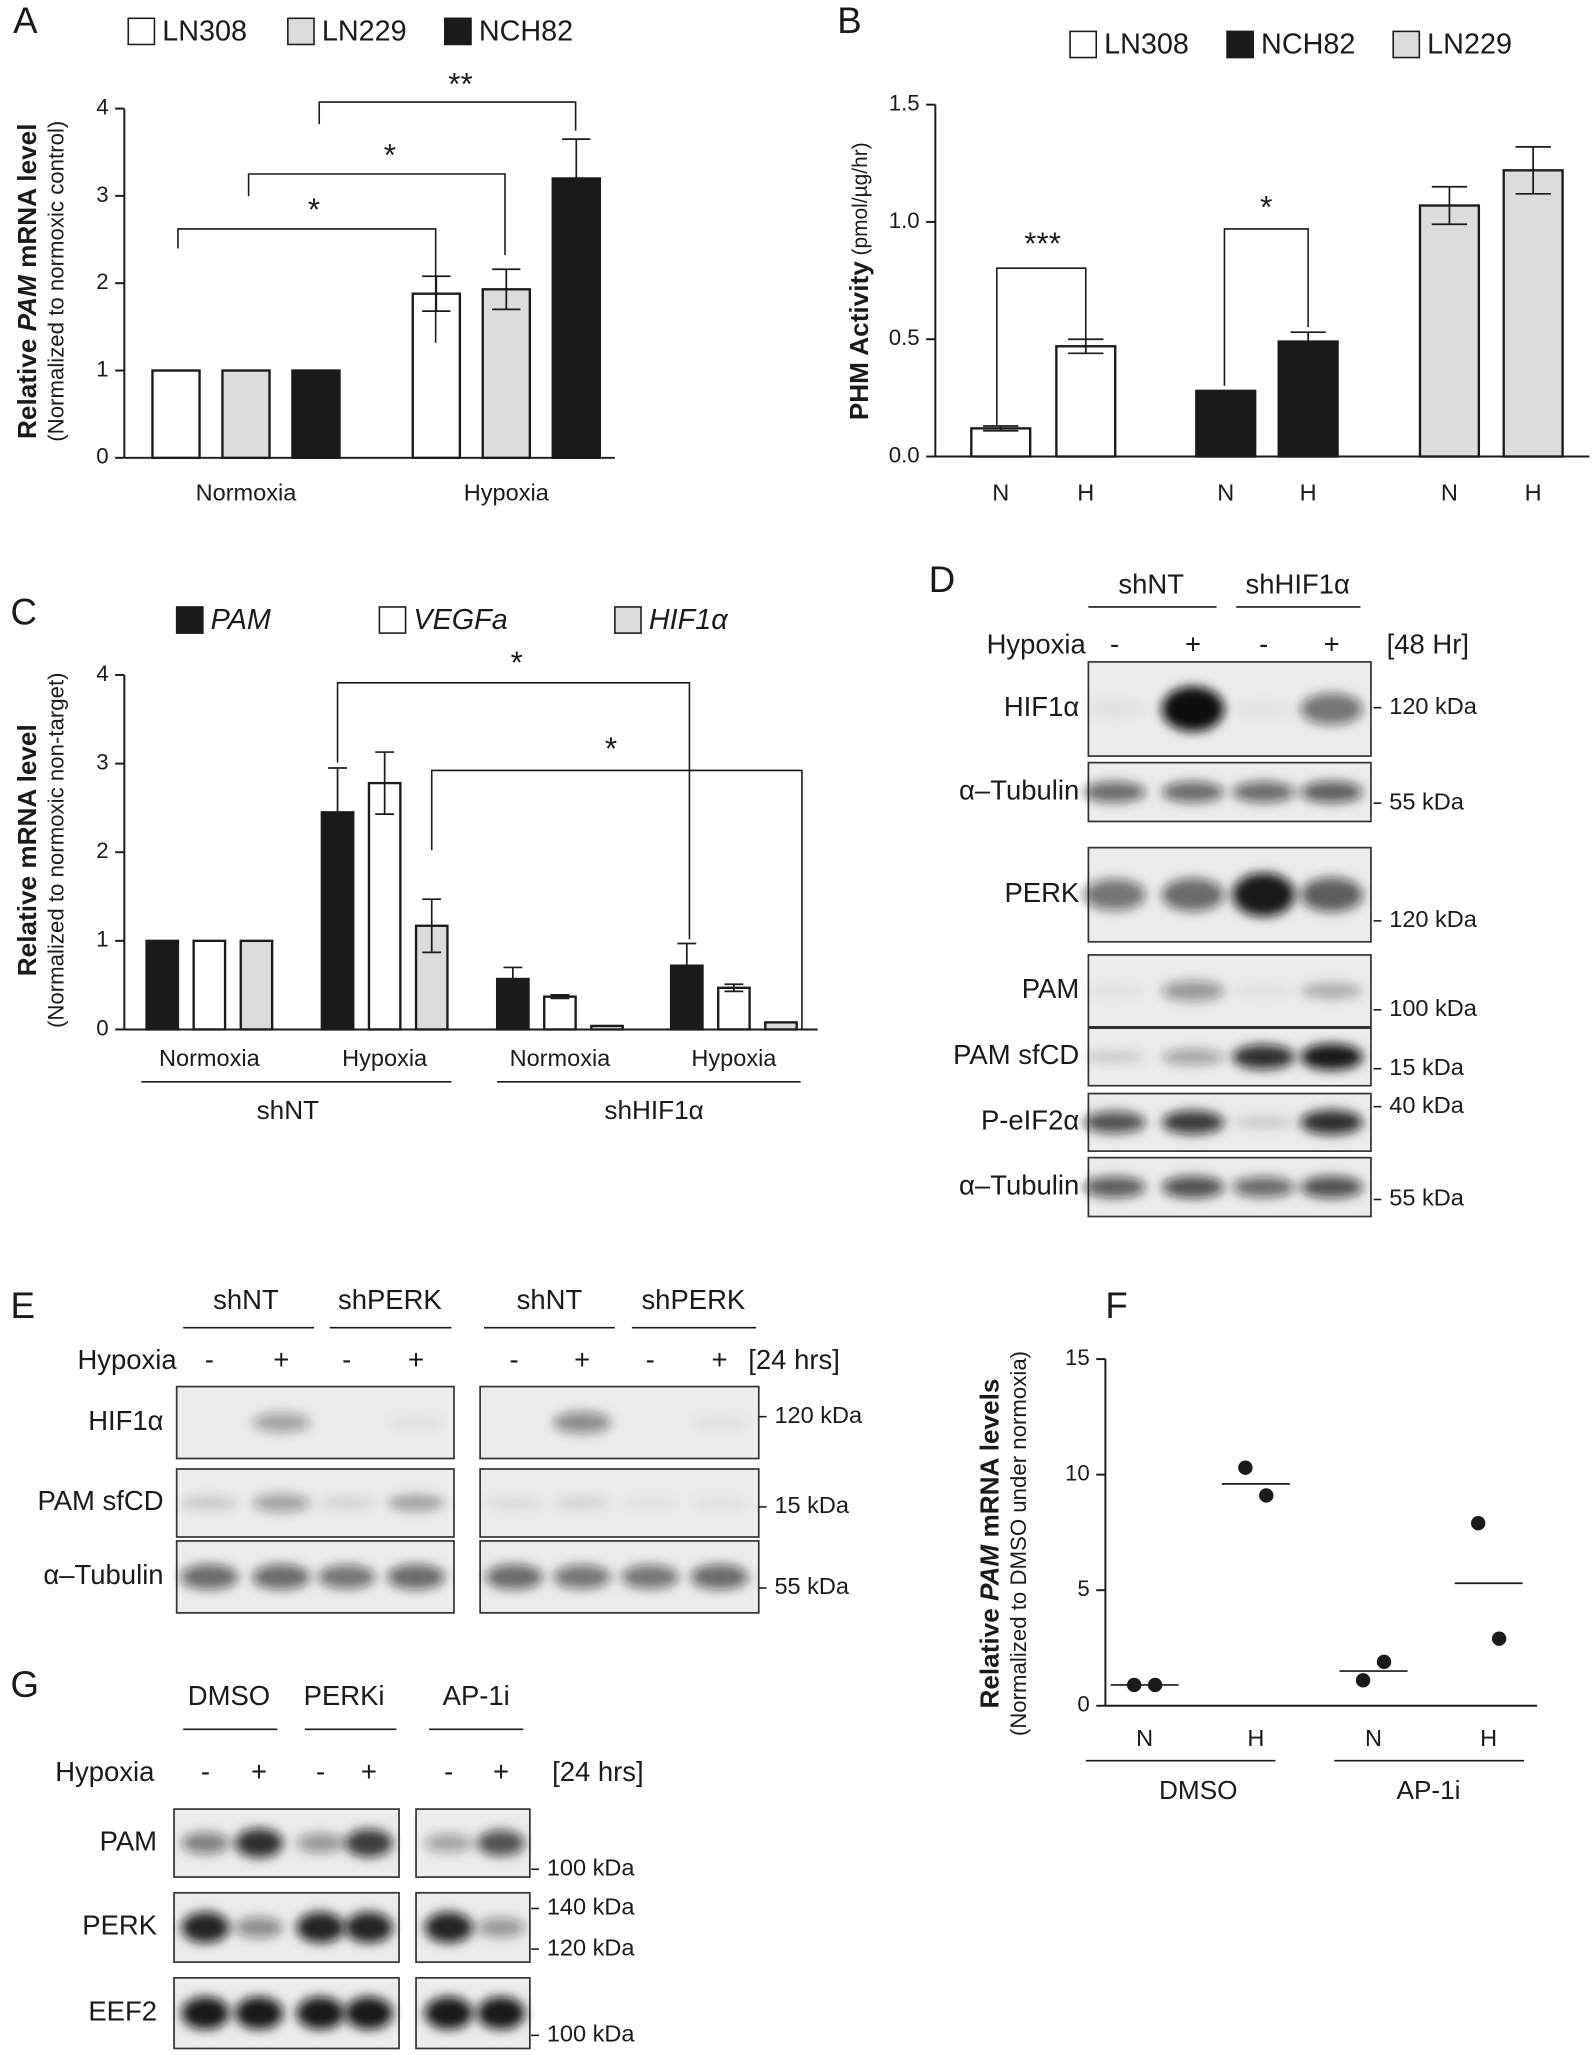  What do you see at coordinates (344, 1695) in the screenshot?
I see `blot-group-label: PERKi` at bounding box center [344, 1695].